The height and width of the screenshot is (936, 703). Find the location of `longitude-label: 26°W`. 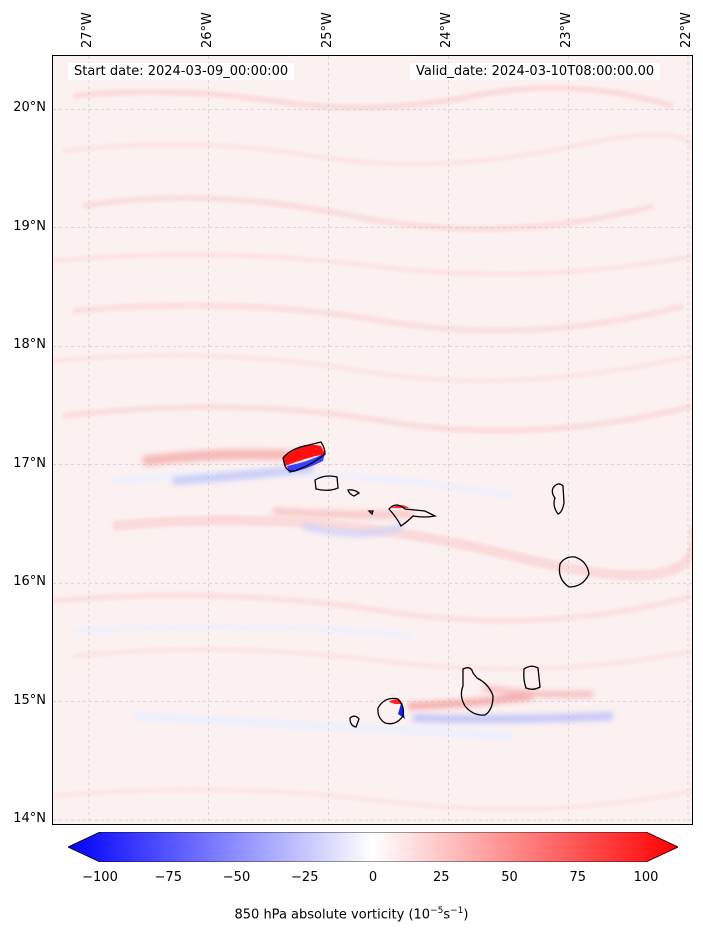

longitude-label: 26°W is located at coordinates (207, 30).